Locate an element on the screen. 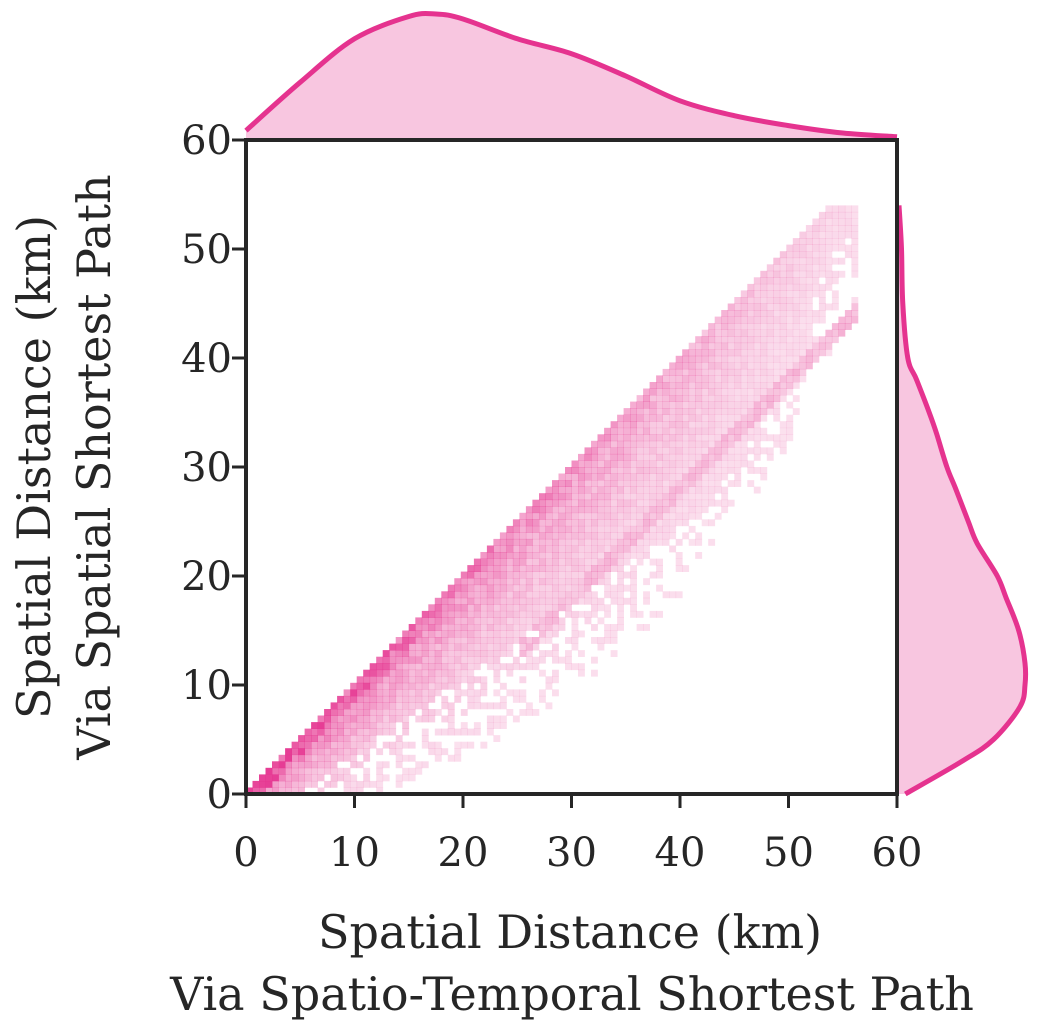  y-axis-title-line2: Via Spatial Shortest Path is located at coordinates (94, 467).